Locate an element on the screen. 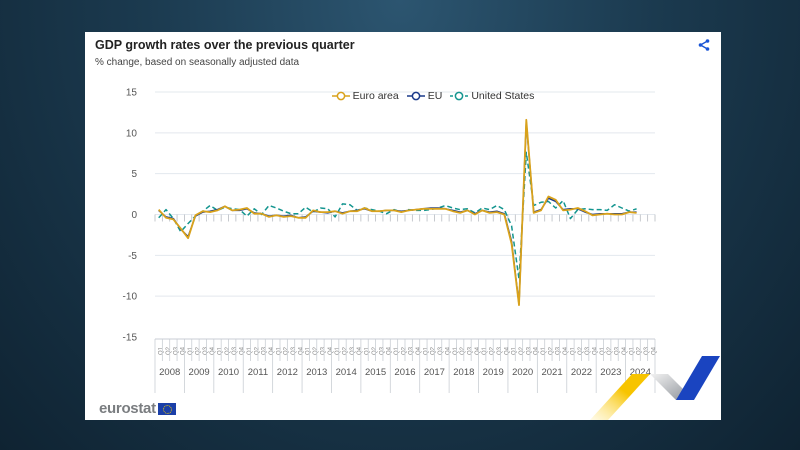 Image resolution: width=800 pixels, height=450 pixels. legend-item-united-states: United States is located at coordinates (492, 96).